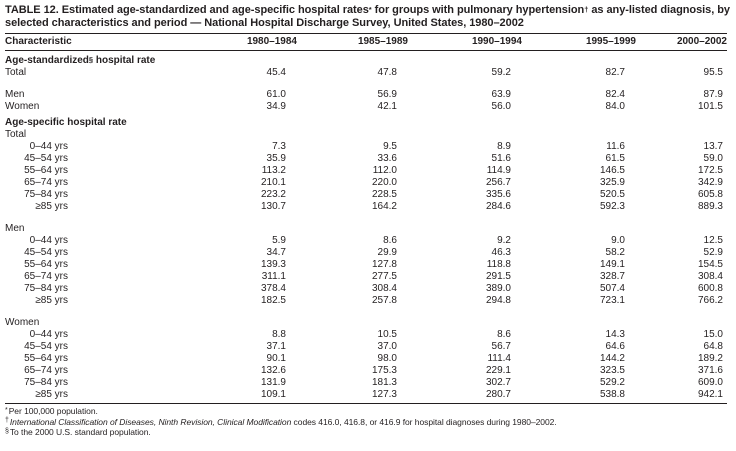  I want to click on rate-value: 529.2, so click(612, 382).